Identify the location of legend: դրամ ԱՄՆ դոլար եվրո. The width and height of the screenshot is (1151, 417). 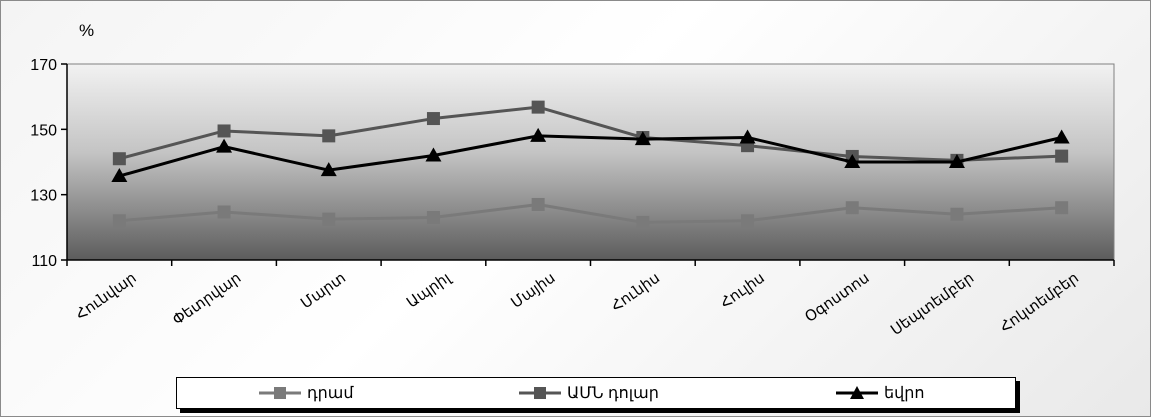
(596, 393).